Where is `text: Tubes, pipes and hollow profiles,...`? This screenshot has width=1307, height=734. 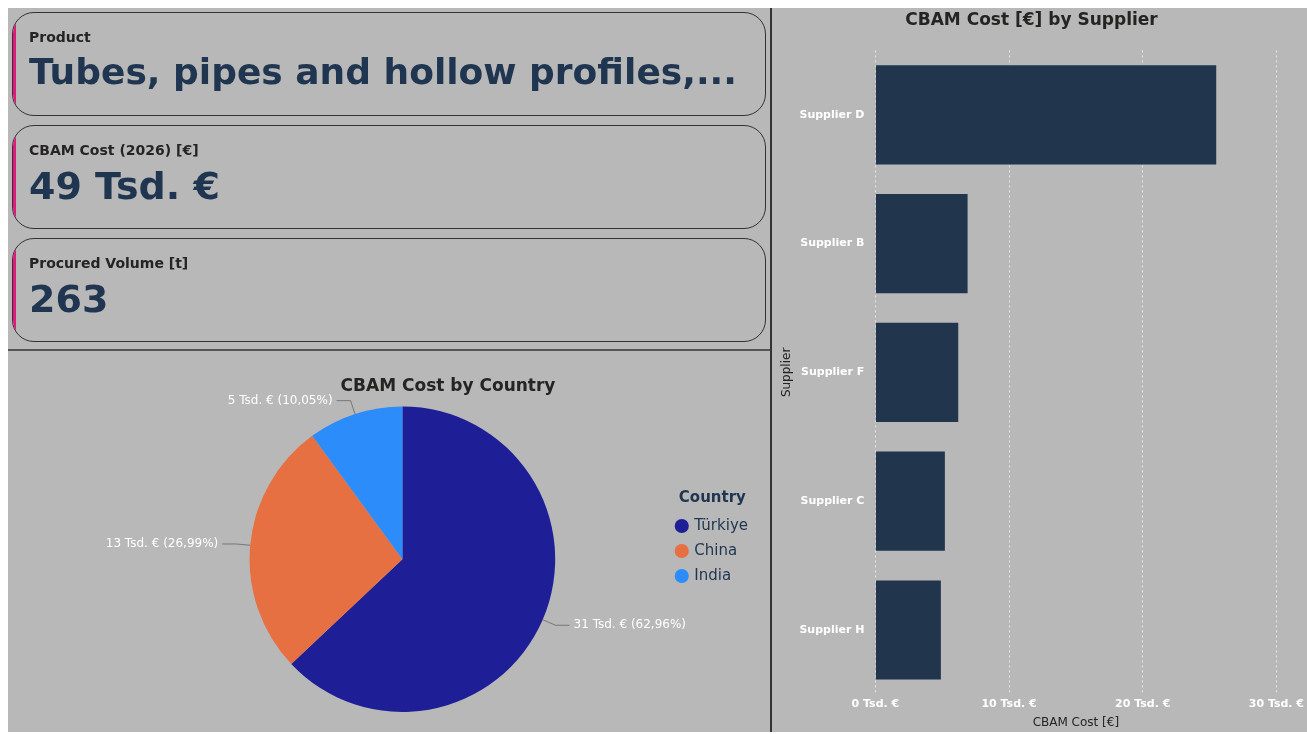
text: Tubes, pipes and hollow profiles,... is located at coordinates (383, 71).